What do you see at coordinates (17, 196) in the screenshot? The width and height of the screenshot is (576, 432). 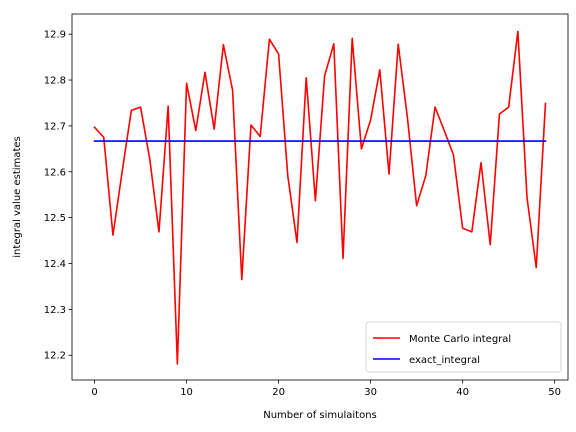 I see `y-axis-label: integral value estimates` at bounding box center [17, 196].